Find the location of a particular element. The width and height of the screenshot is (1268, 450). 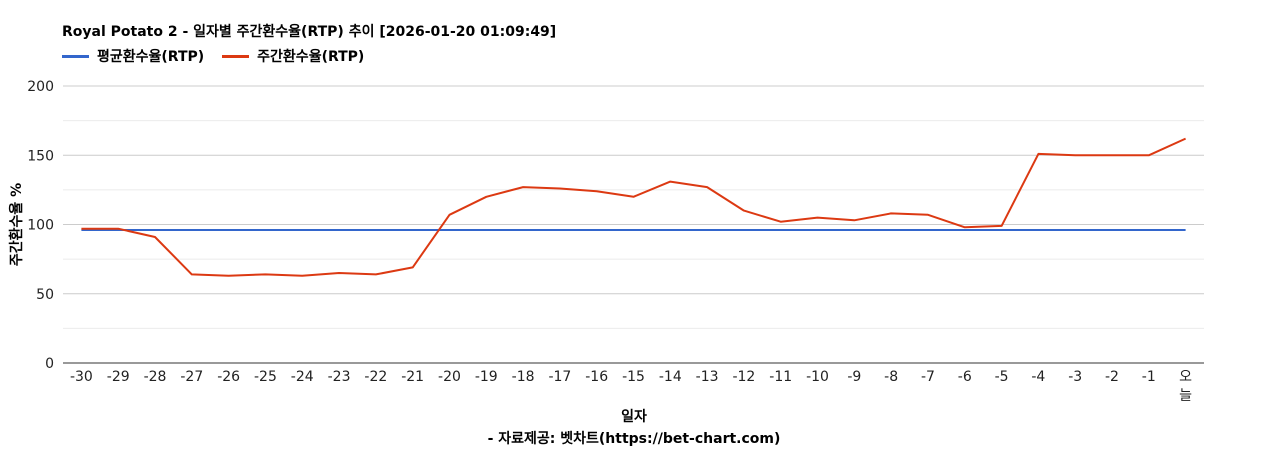

x-tick-label: -22 is located at coordinates (375, 377).